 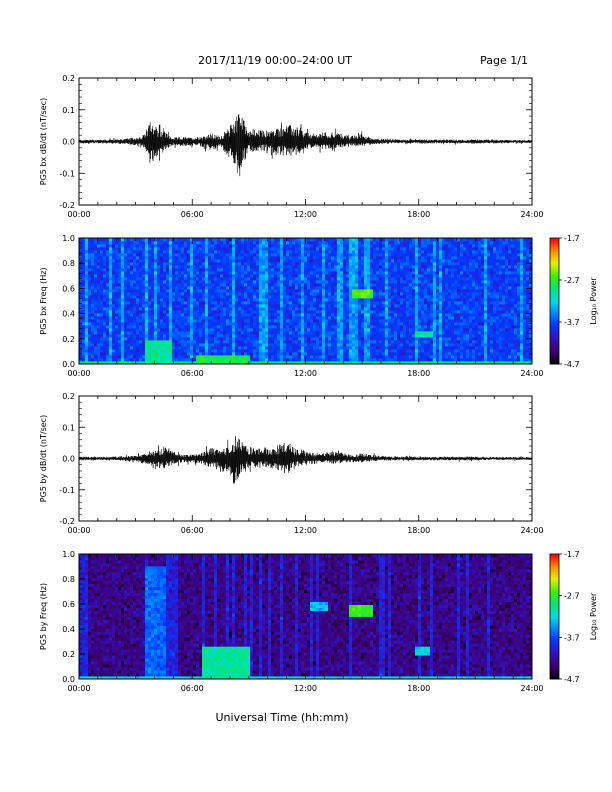 I want to click on colorbar-by: -1.7 -2.7 -3.7 -4.7 Log₁₀ Power, so click(x=573, y=617).